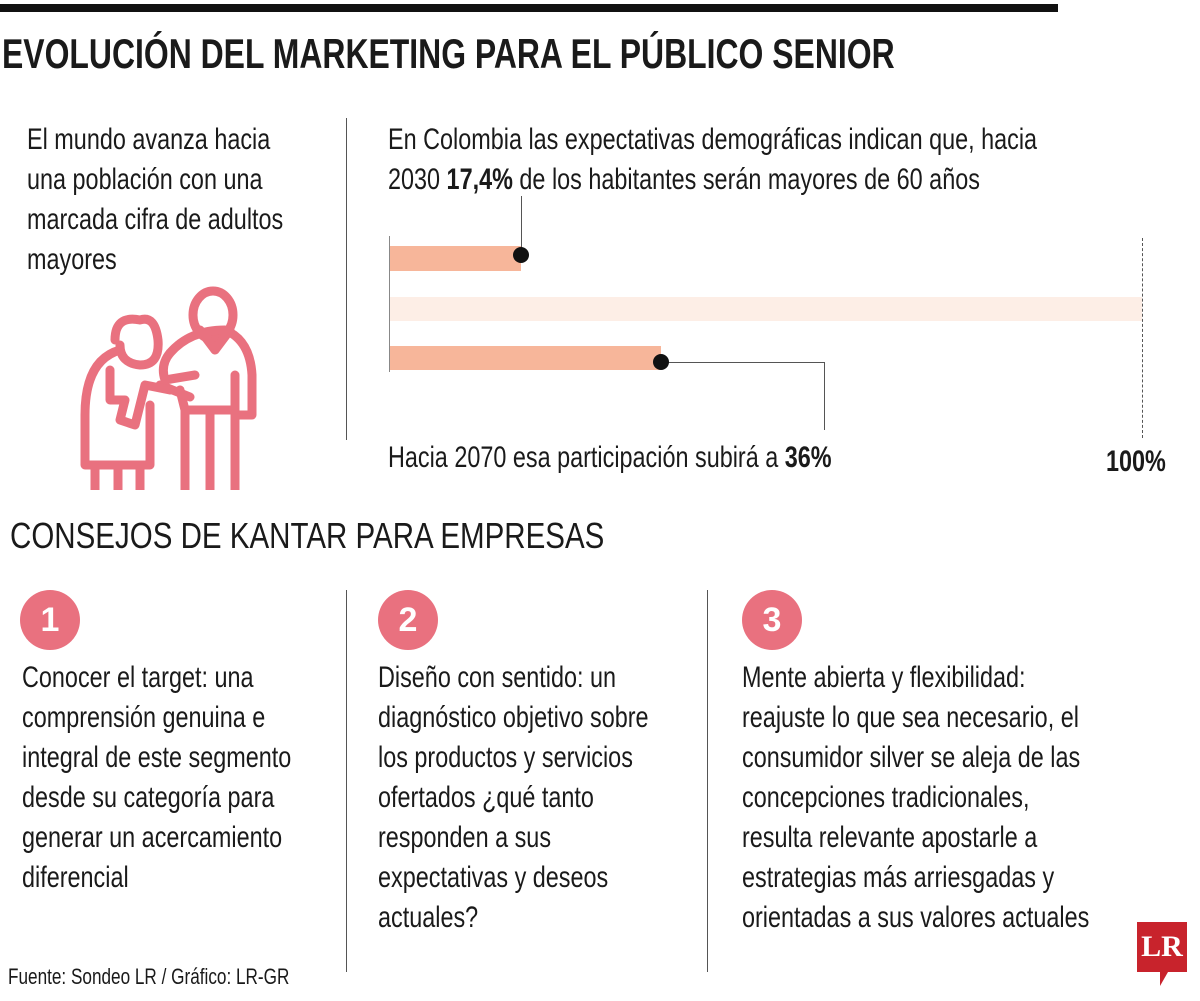  Describe the element at coordinates (1164, 979) in the screenshot. I see `lr-logo-tail` at that location.